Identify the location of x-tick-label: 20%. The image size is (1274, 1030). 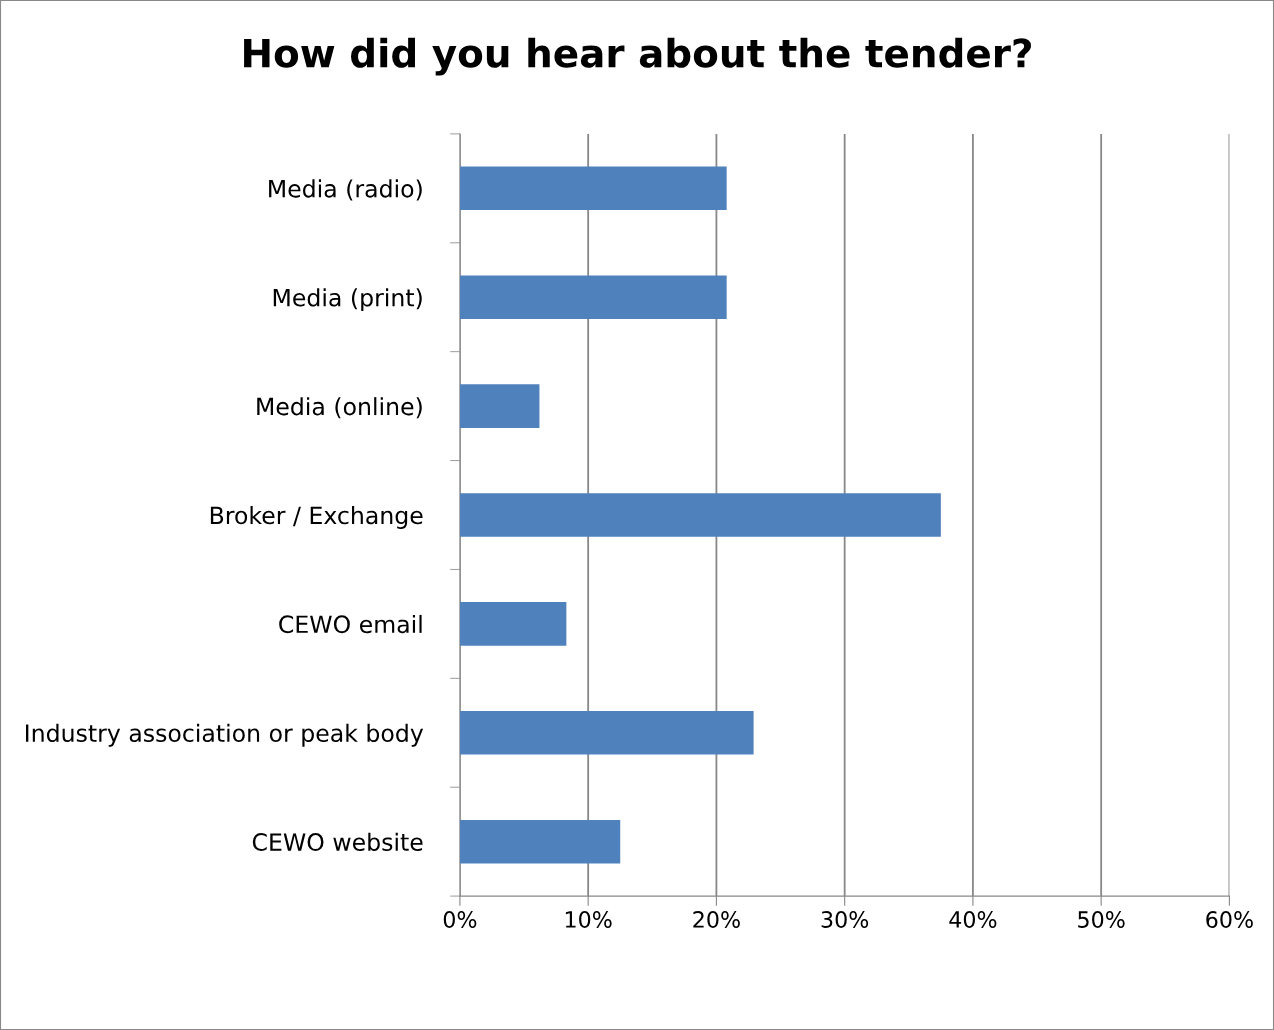
(716, 919).